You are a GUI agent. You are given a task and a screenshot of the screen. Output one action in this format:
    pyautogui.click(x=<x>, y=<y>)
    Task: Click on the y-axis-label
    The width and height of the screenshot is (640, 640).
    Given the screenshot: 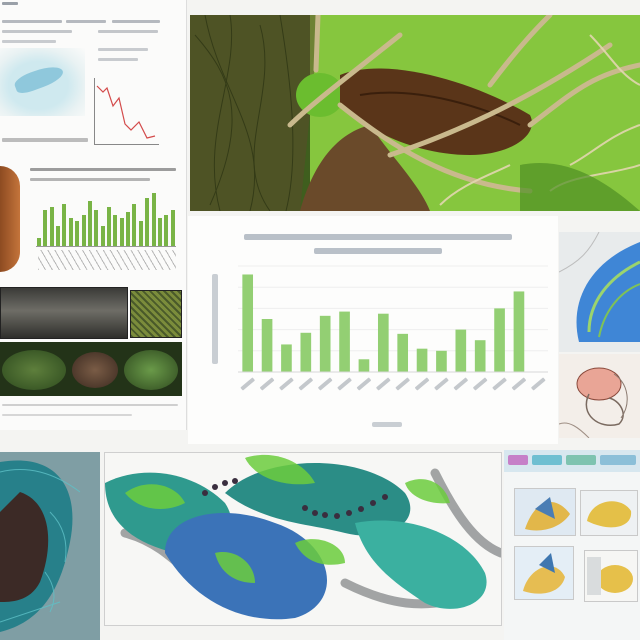 What is the action you would take?
    pyautogui.click(x=215, y=319)
    